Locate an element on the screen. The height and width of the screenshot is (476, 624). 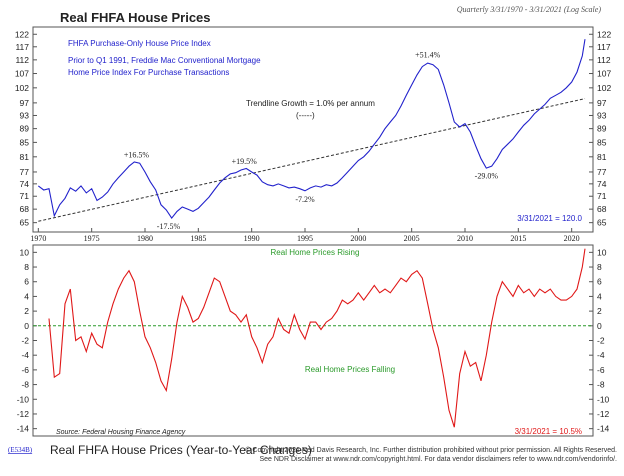
peak-trough-annotation: +16.5% is located at coordinates (137, 154).